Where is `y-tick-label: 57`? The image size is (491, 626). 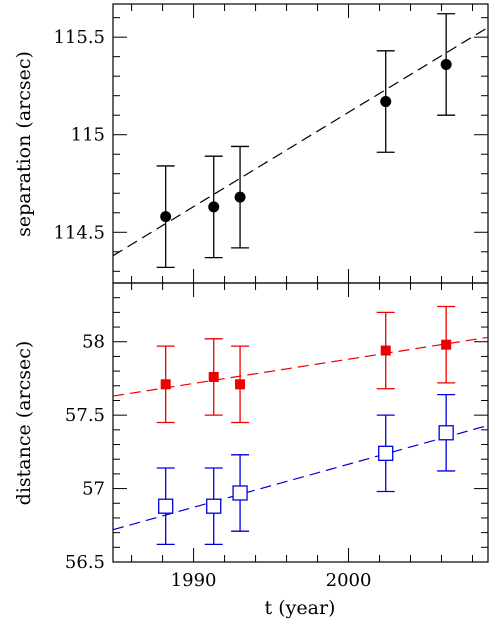 y-tick-label: 57 is located at coordinates (93, 489).